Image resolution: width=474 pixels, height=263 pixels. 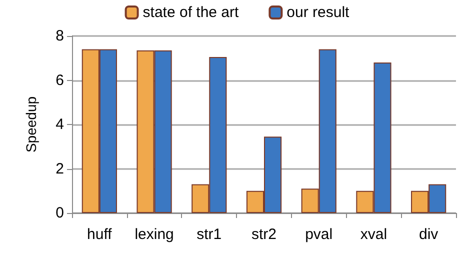 I want to click on x-tick-label: div, so click(x=428, y=234).